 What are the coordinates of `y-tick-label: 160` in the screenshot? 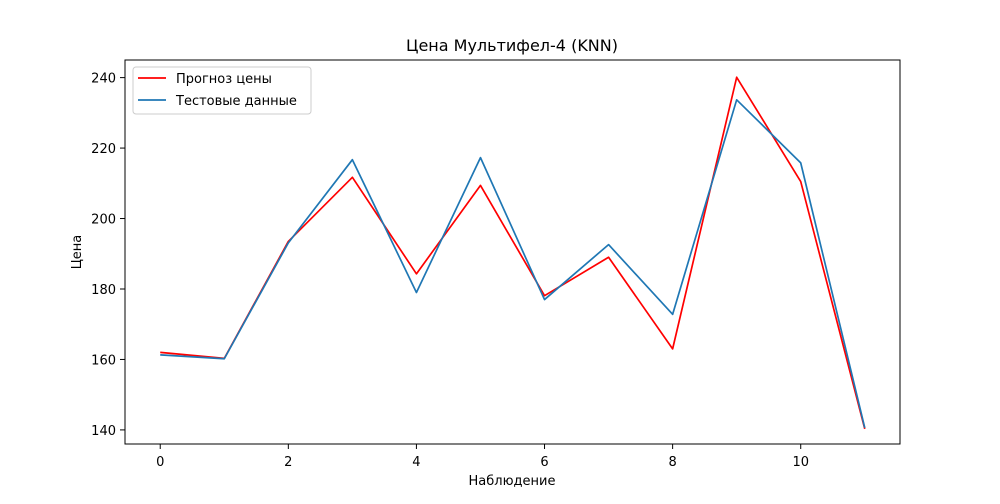 It's located at (103, 360).